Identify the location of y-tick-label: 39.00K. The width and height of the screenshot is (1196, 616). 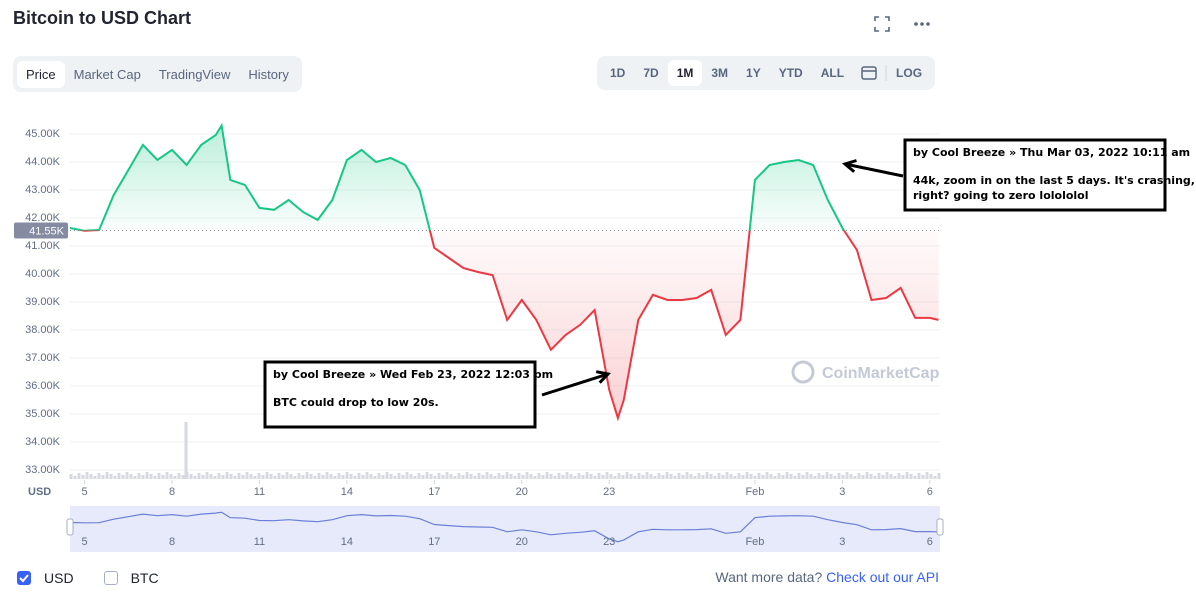
(43, 302).